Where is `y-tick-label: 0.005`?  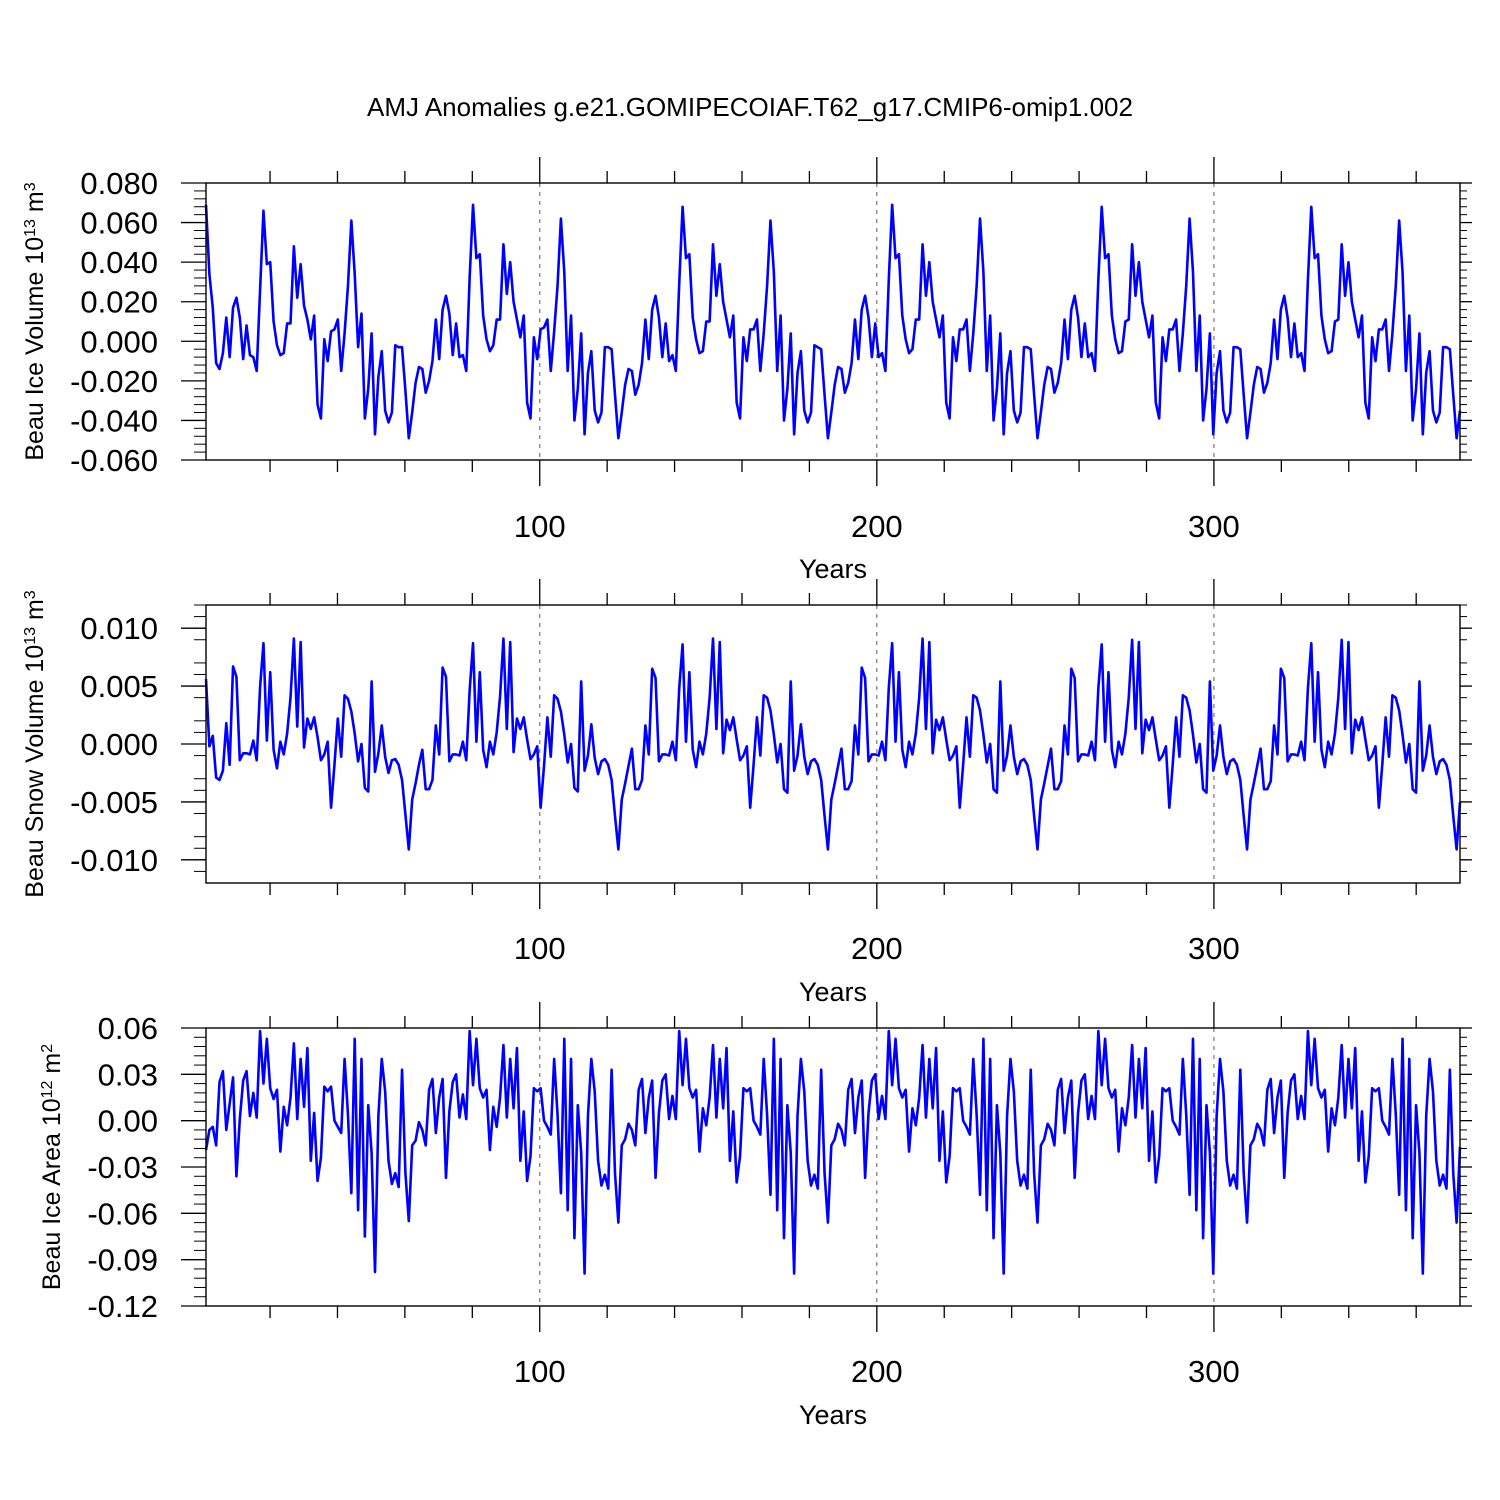
y-tick-label: 0.005 is located at coordinates (119, 686).